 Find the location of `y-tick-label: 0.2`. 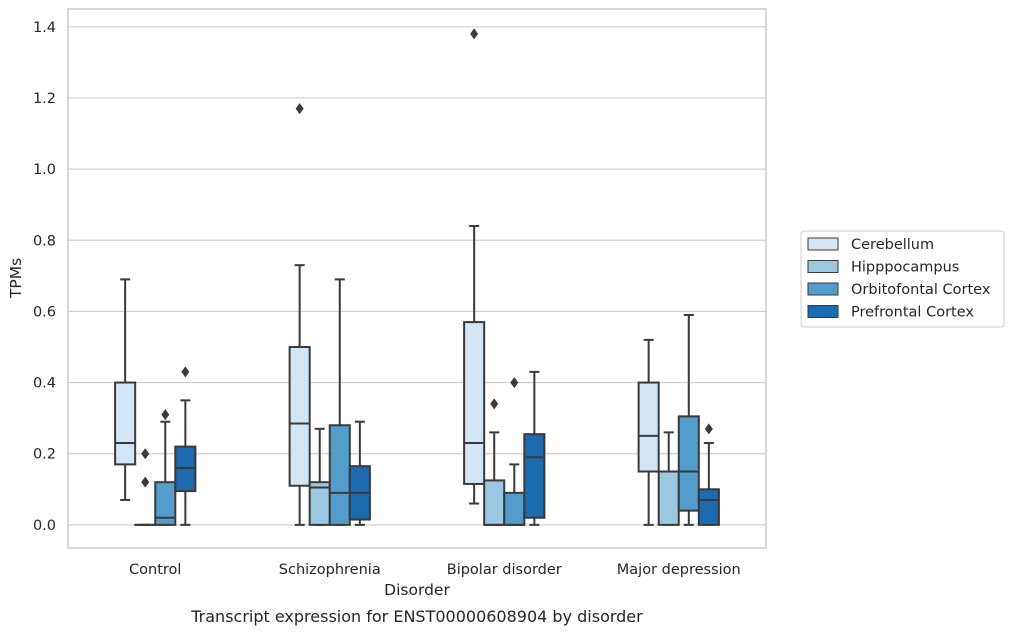

y-tick-label: 0.2 is located at coordinates (44, 455).